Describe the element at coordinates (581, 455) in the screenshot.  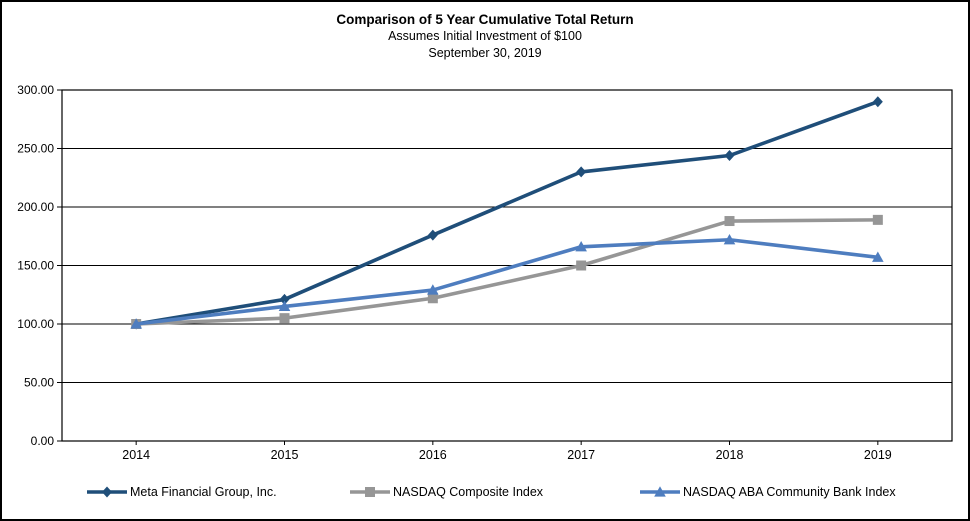
I see `x-tick-label: 2017` at that location.